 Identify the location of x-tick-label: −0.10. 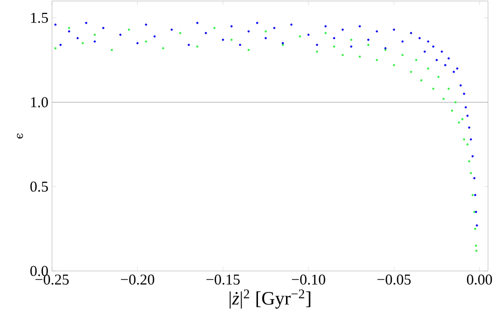
(309, 279).